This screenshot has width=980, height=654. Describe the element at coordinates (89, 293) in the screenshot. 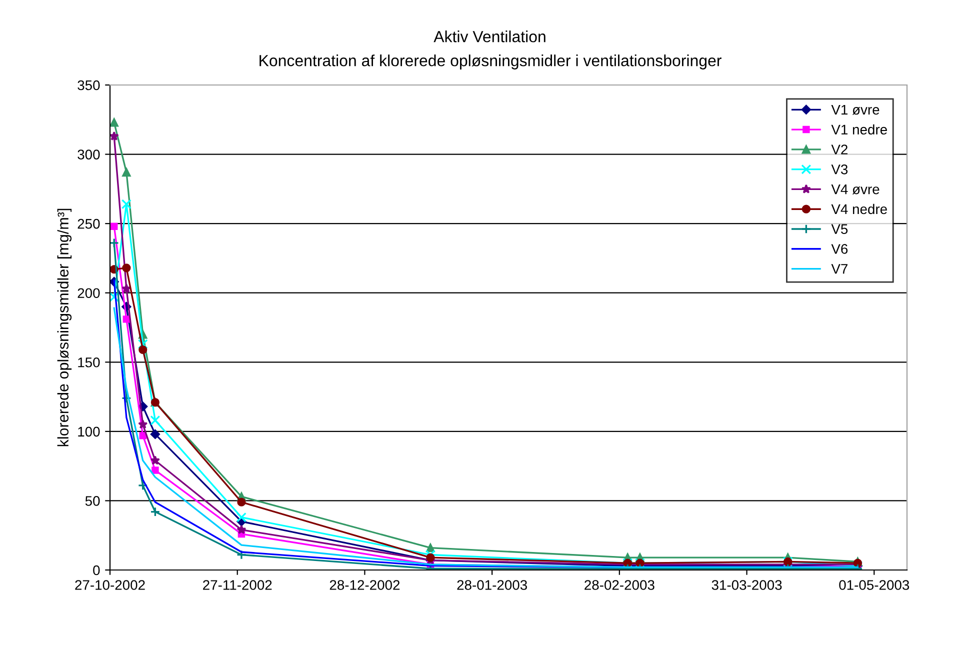

I see `y-tick-label: 200` at that location.